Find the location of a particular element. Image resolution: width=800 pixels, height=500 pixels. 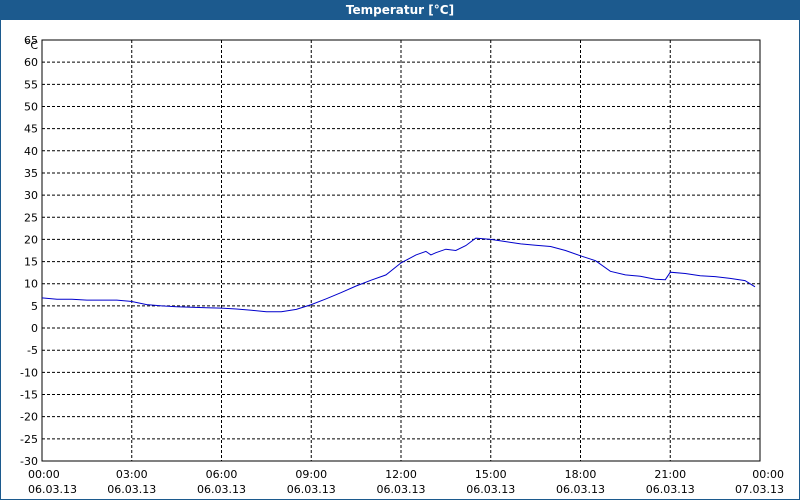

x-tick-time: 18:00 is located at coordinates (581, 474).